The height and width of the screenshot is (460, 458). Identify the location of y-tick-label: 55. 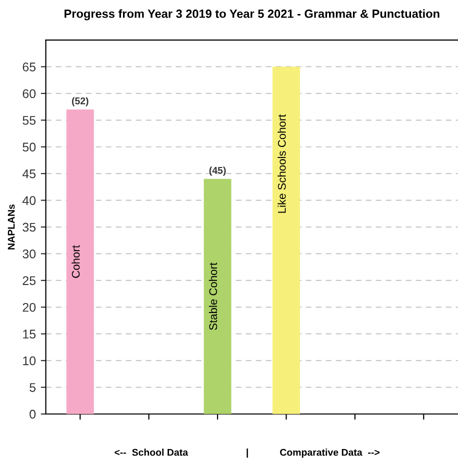
(29, 120).